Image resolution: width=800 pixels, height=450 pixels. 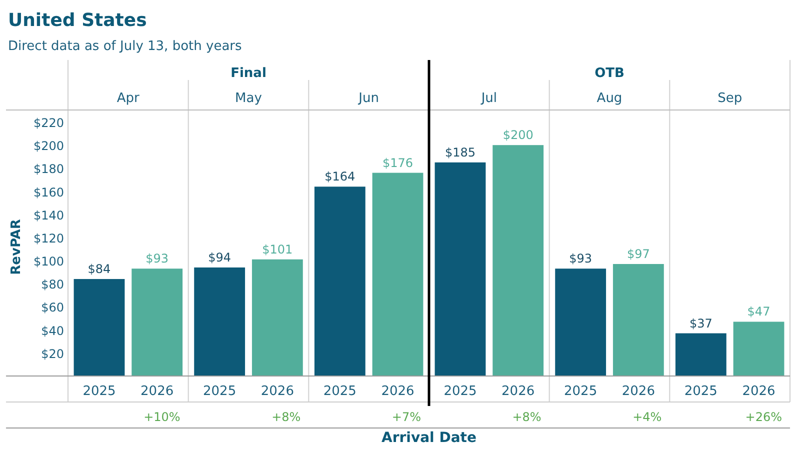 What do you see at coordinates (460, 152) in the screenshot?
I see `data-label: $185` at bounding box center [460, 152].